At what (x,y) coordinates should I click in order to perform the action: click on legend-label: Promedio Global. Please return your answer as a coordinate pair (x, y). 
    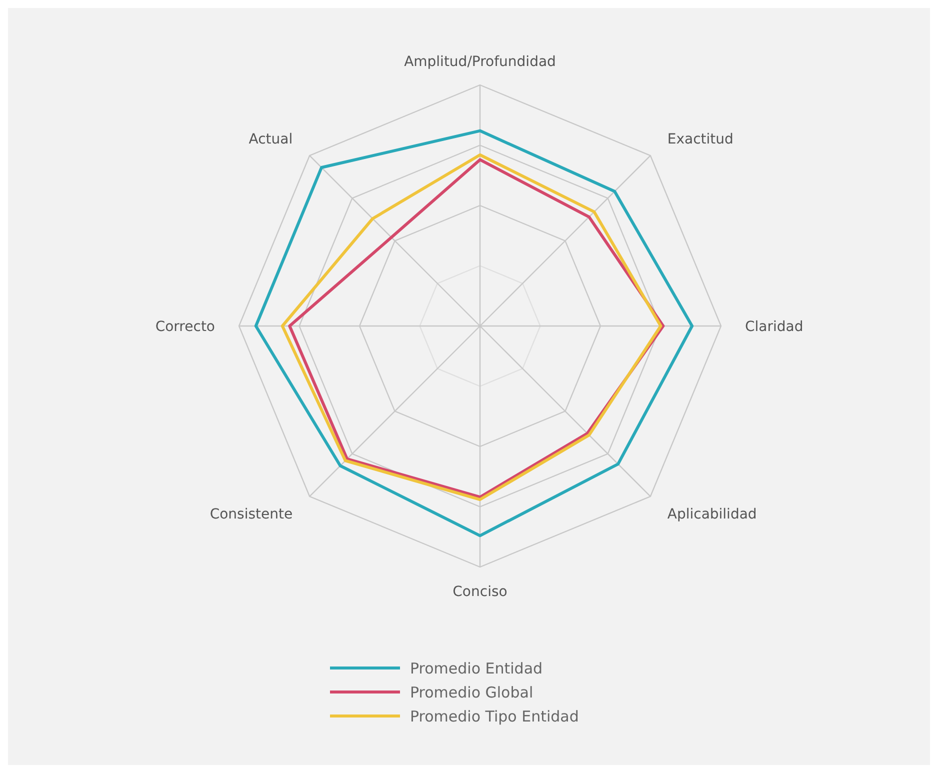
    Looking at the image, I should click on (472, 692).